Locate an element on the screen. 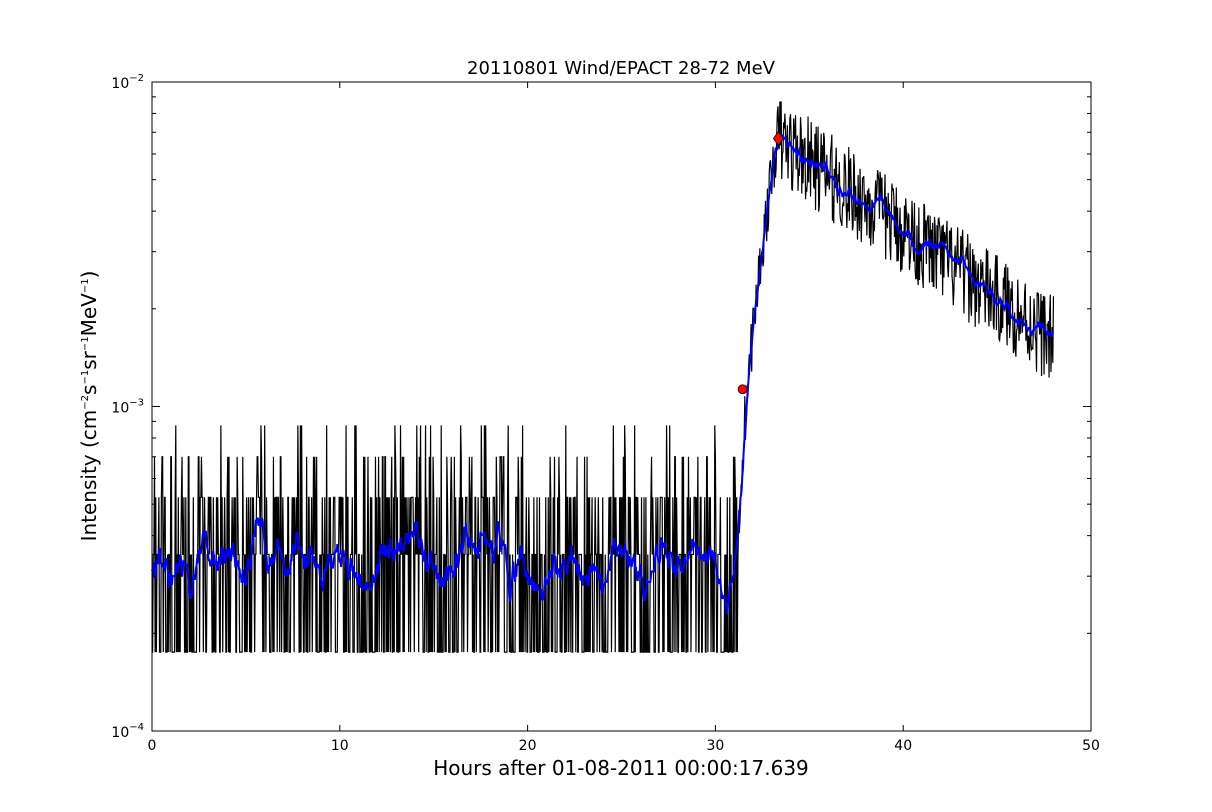 The height and width of the screenshot is (812, 1212). y-tick-label: 10⁻³ is located at coordinates (127, 407).